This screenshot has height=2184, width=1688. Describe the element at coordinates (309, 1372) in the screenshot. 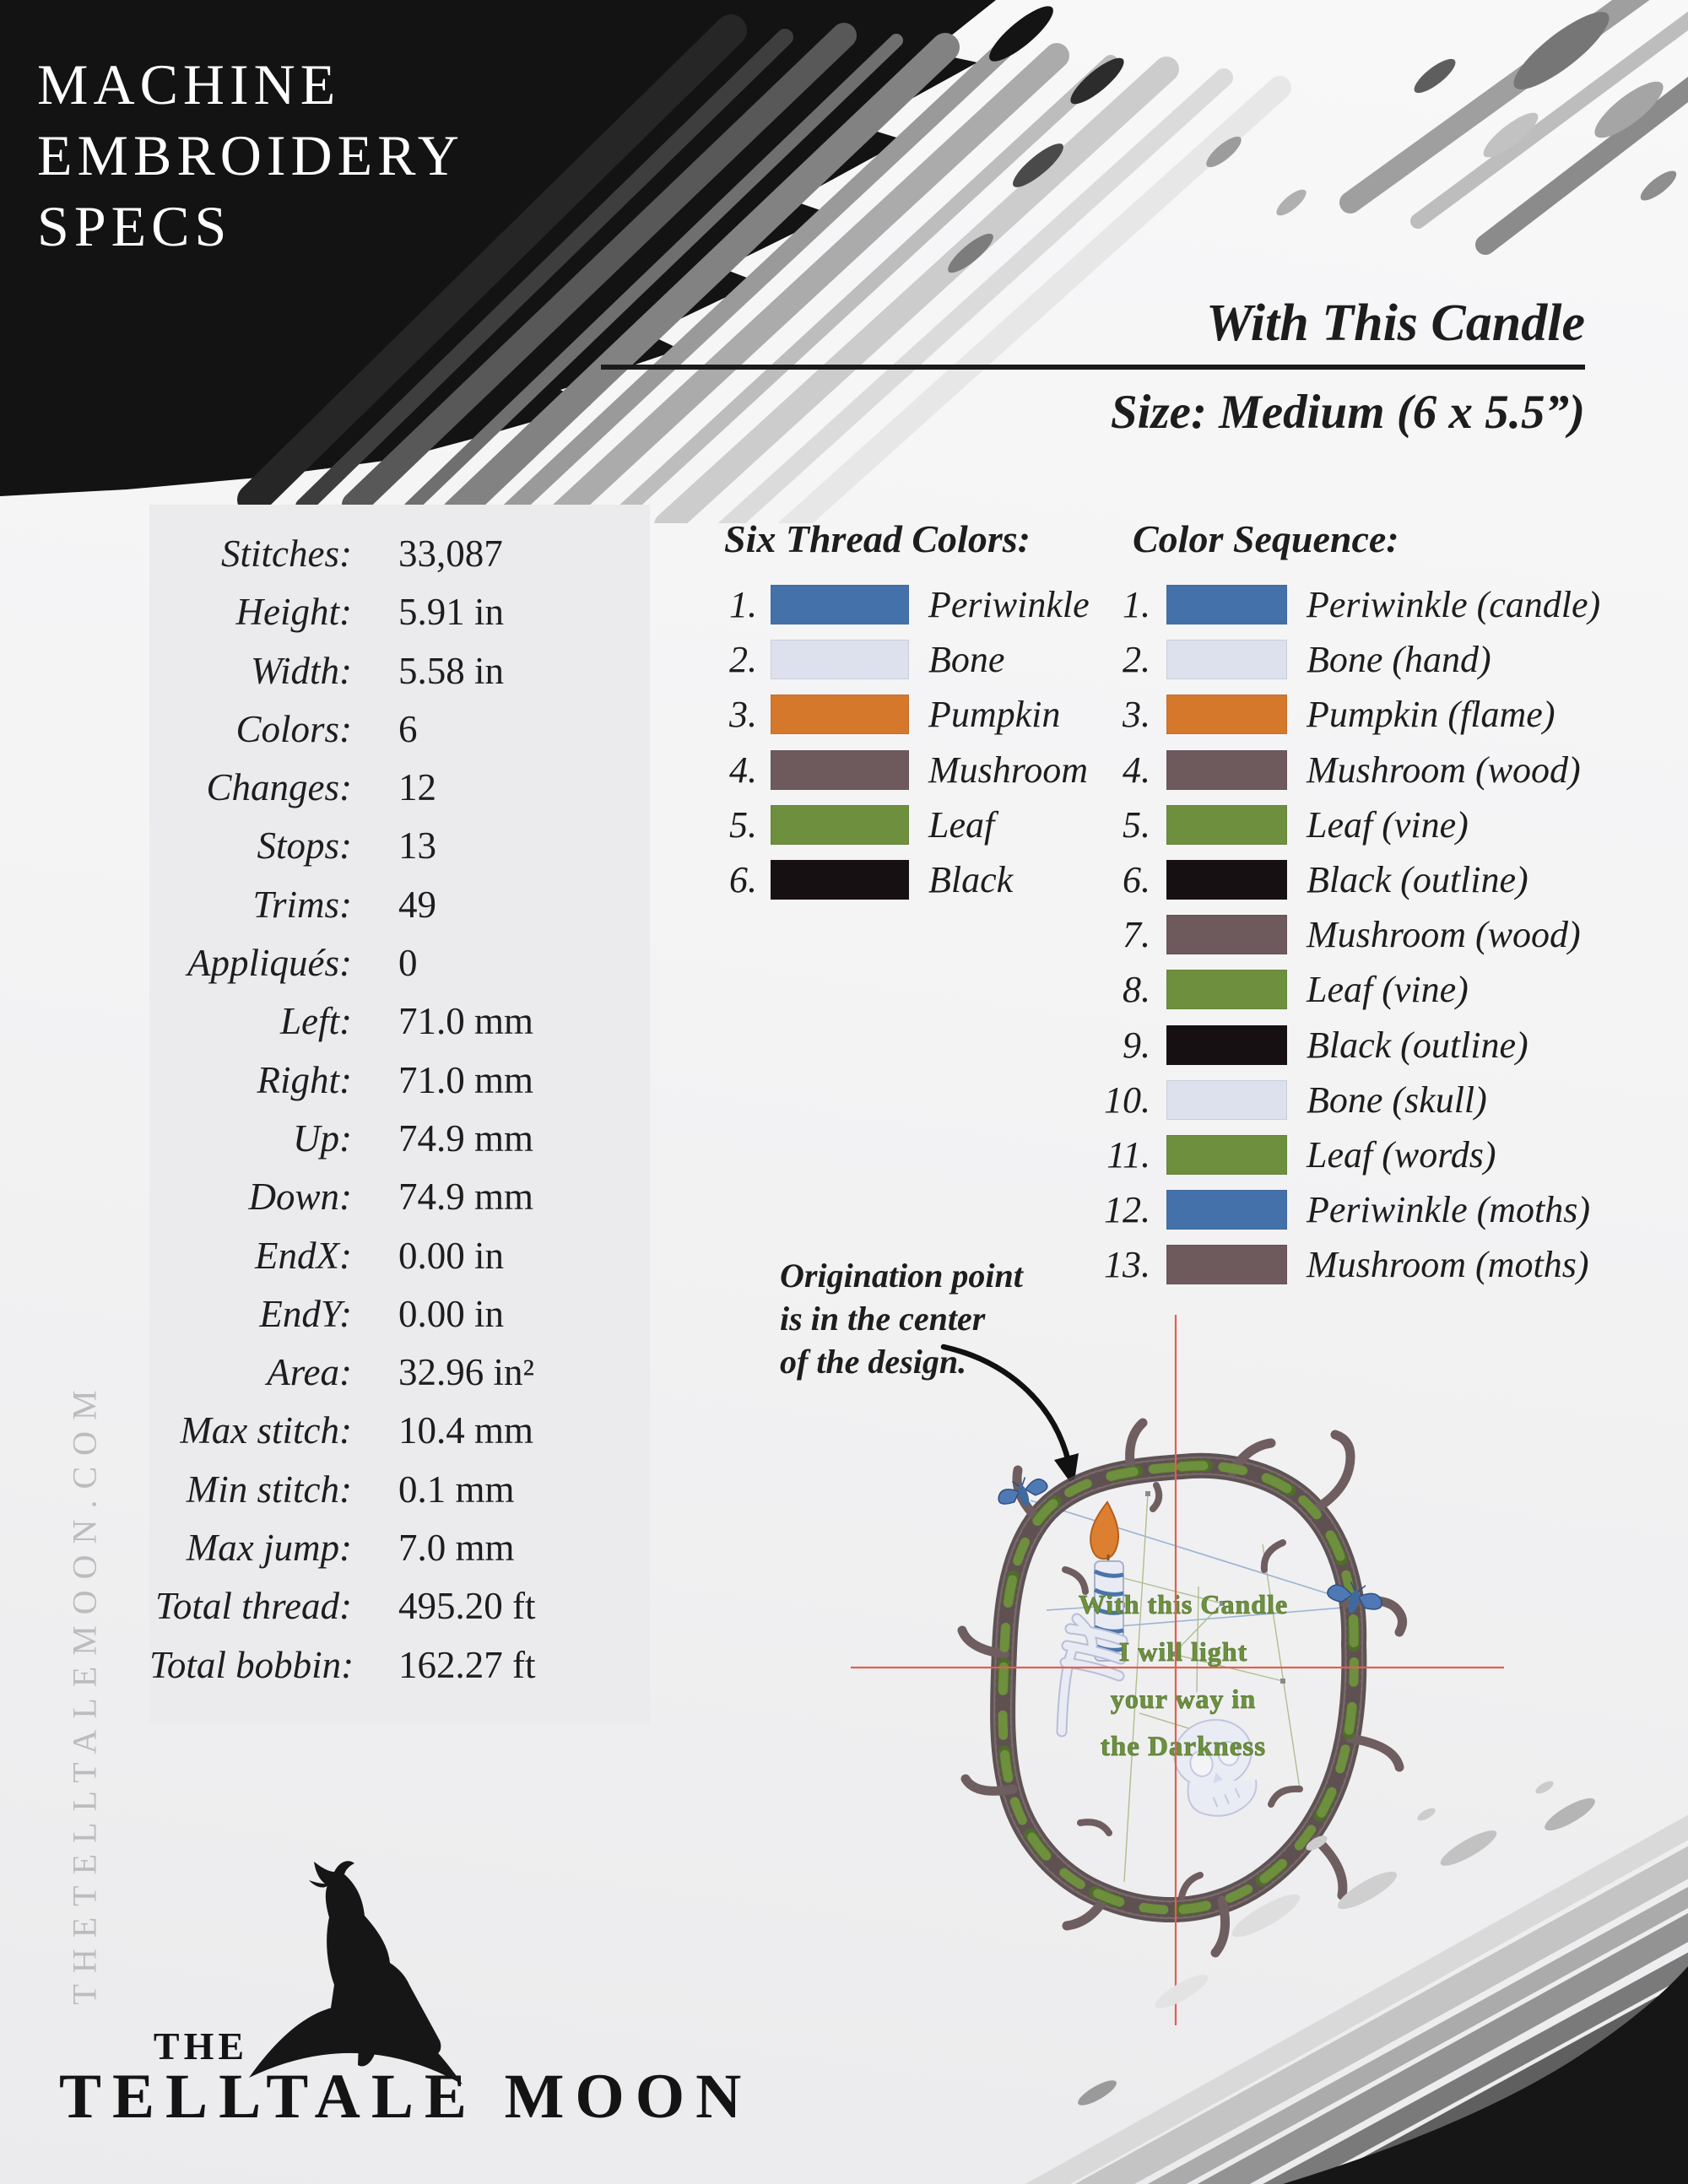

I see `stat-label: Area:` at that location.